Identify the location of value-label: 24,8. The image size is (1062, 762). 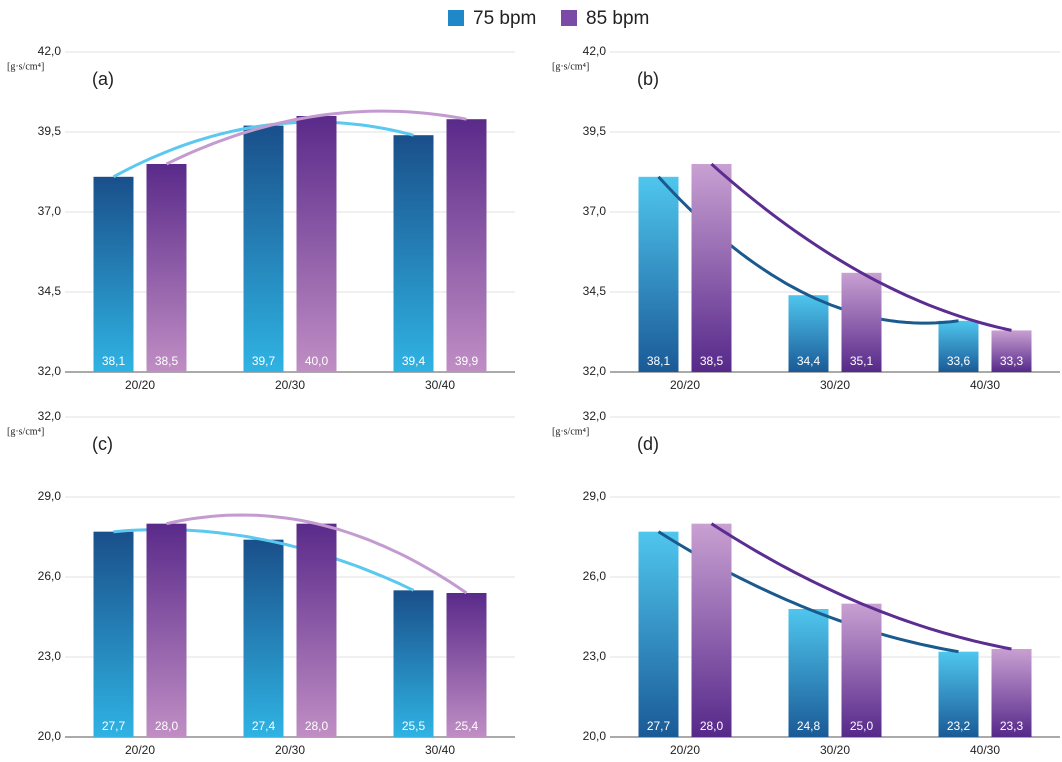
(809, 726).